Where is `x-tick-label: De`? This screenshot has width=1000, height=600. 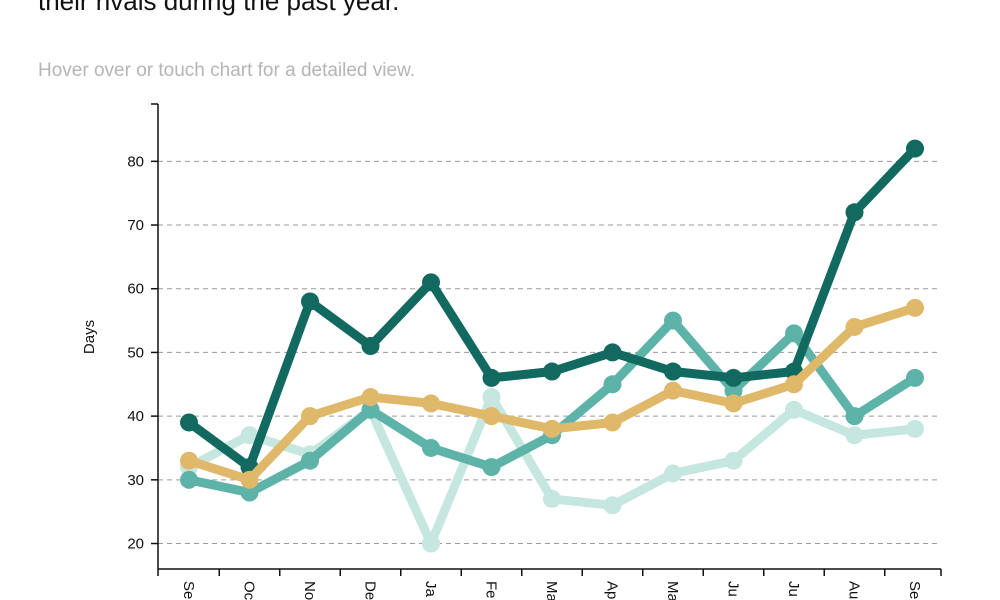 x-tick-label: De is located at coordinates (370, 590).